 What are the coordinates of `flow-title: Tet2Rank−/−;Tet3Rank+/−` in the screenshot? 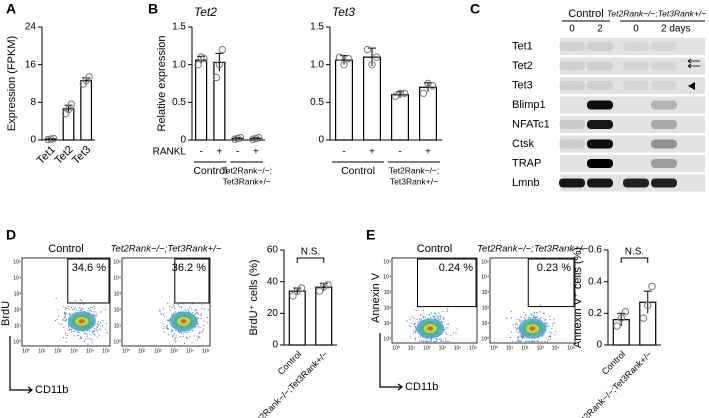 It's located at (532, 249).